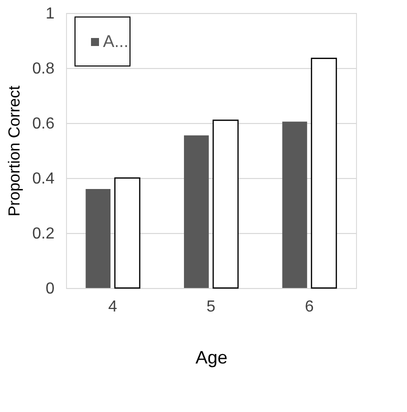 The image size is (407, 412). Describe the element at coordinates (43, 234) in the screenshot. I see `y-tick-label: 0.2` at that location.